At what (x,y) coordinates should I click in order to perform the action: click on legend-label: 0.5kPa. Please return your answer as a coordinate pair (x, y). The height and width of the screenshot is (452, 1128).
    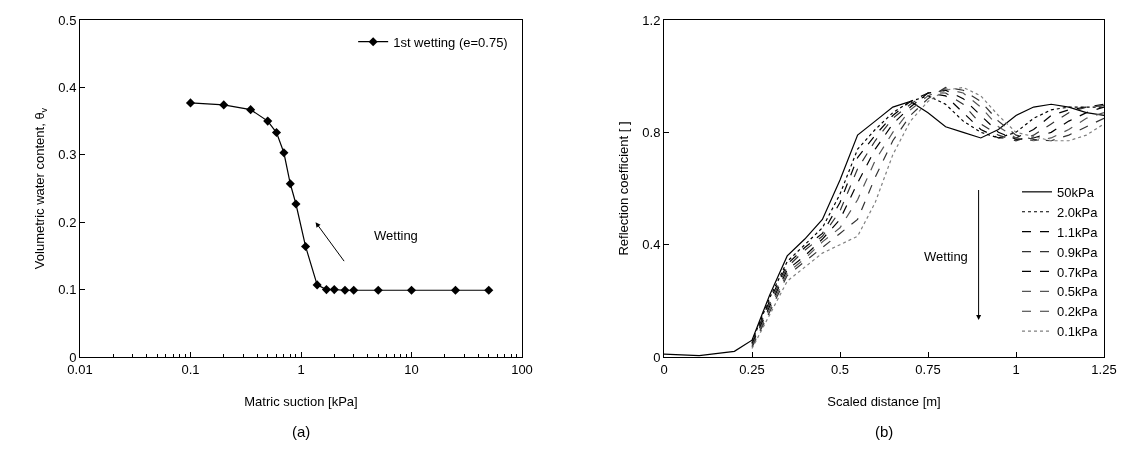
    Looking at the image, I should click on (1078, 292).